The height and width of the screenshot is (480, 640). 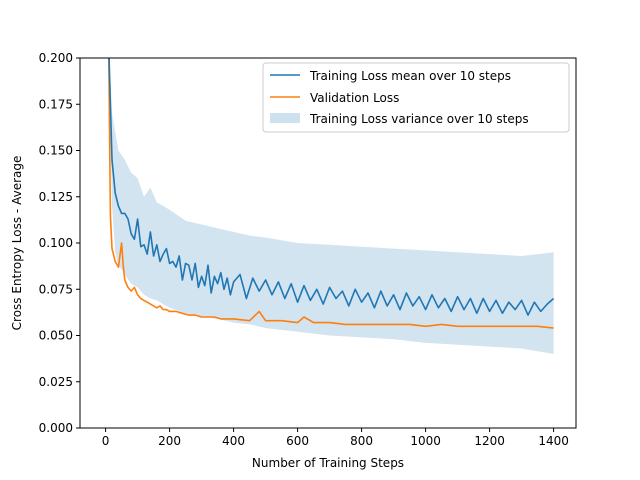 I want to click on y-tick-label: 0.075, so click(x=56, y=289).